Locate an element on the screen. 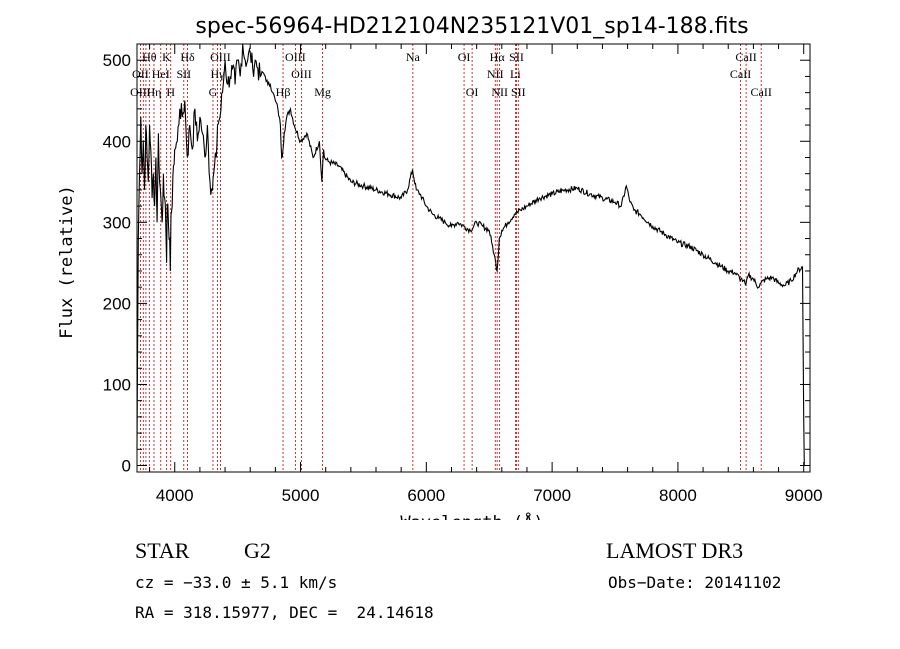 The height and width of the screenshot is (649, 900). spectral-line-label: OII is located at coordinates (140, 74).